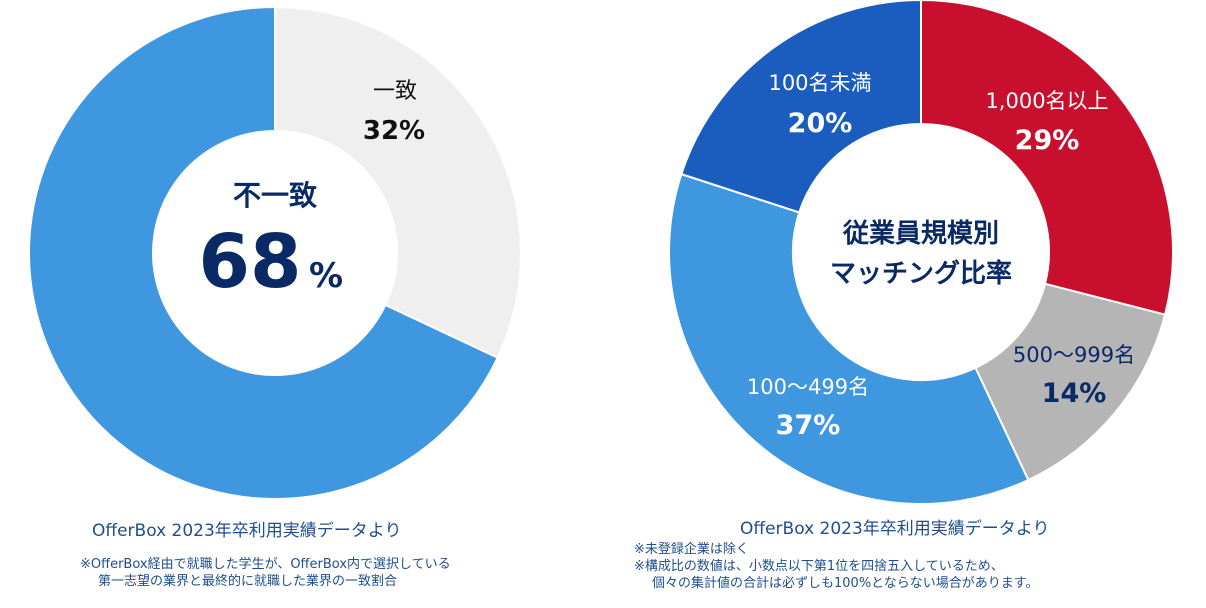  I want to click on chart-2-center-line-1: マッチング比率, so click(921, 273).